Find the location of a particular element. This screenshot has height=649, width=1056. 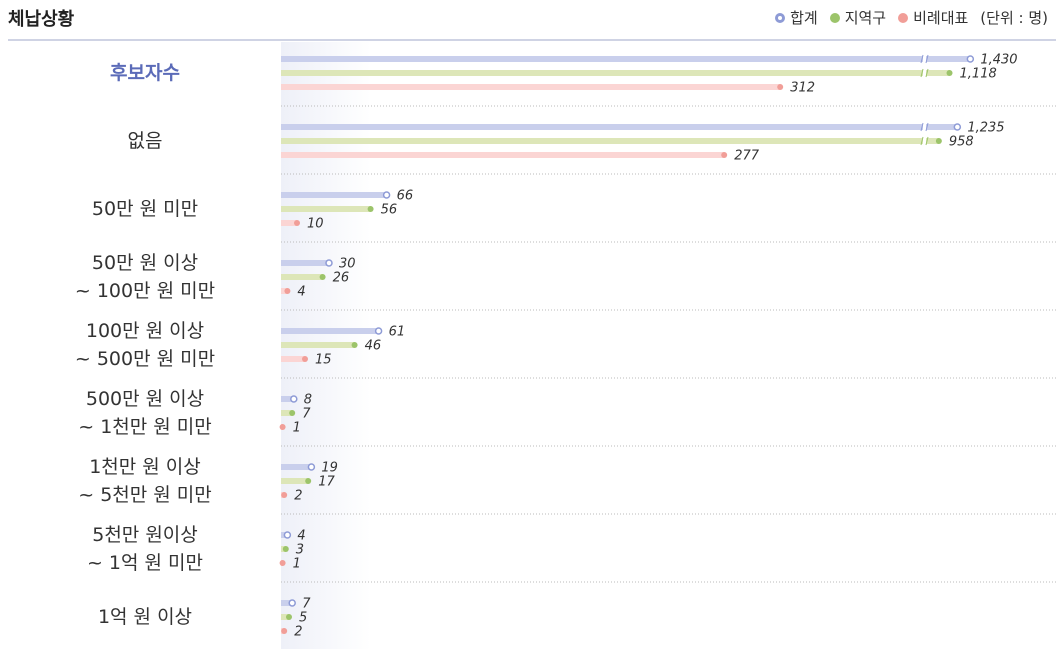

category-label: 50만 원 미만 is located at coordinates (145, 209).